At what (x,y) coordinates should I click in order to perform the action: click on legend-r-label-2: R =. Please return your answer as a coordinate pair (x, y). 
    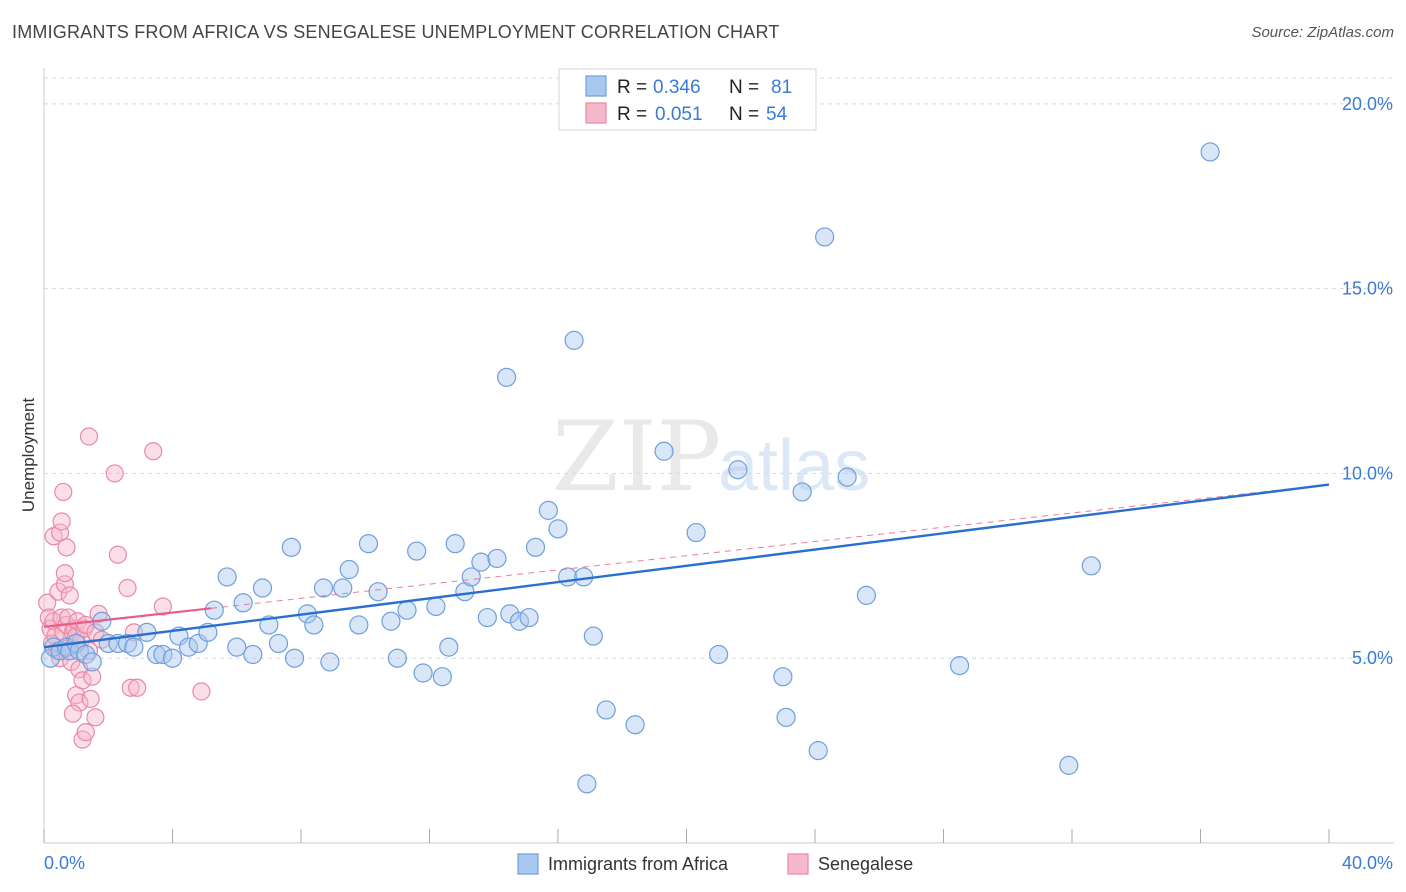
    Looking at the image, I should click on (632, 114).